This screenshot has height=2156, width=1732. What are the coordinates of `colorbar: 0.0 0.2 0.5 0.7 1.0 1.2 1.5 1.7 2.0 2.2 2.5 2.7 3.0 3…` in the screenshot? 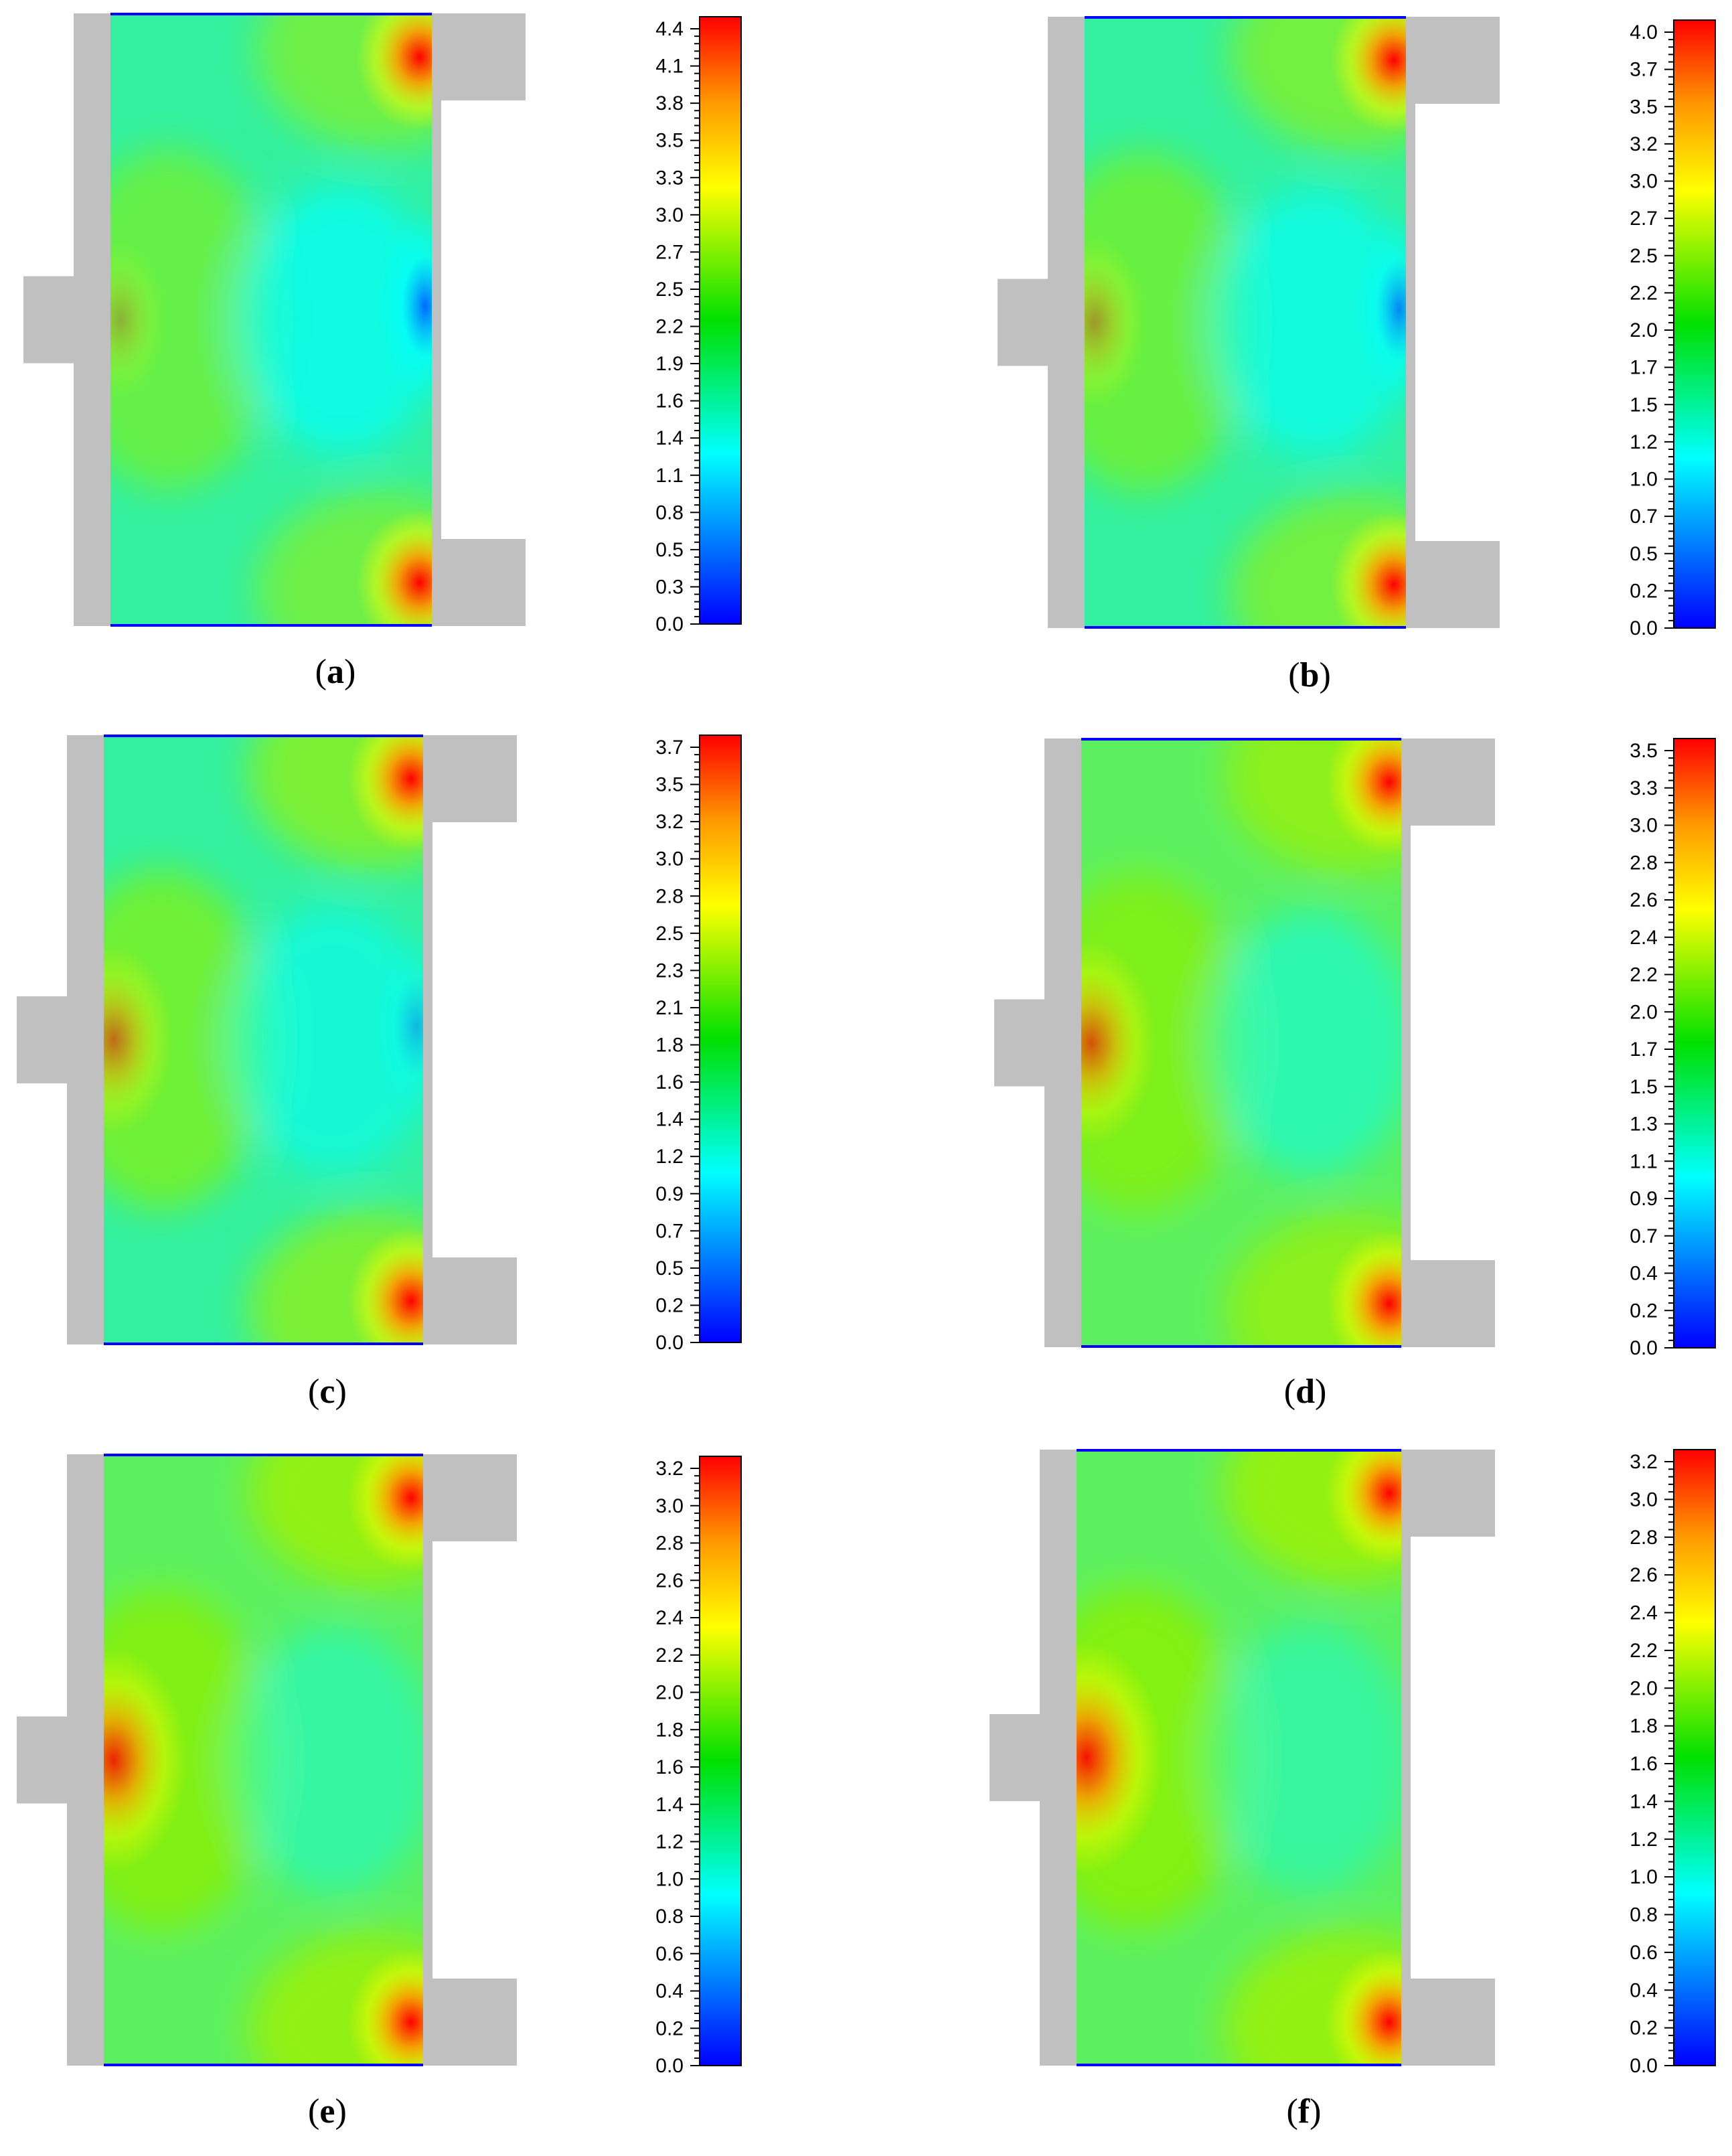 It's located at (1673, 329).